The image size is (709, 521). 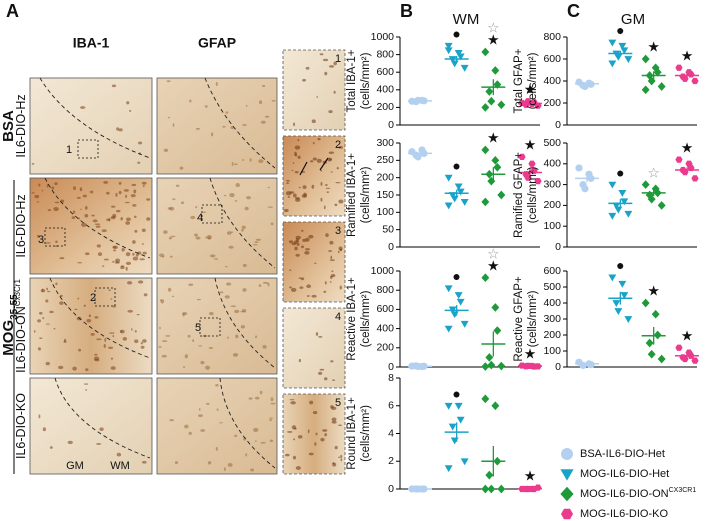 What do you see at coordinates (210, 327) in the screenshot?
I see `zoom-box` at bounding box center [210, 327].